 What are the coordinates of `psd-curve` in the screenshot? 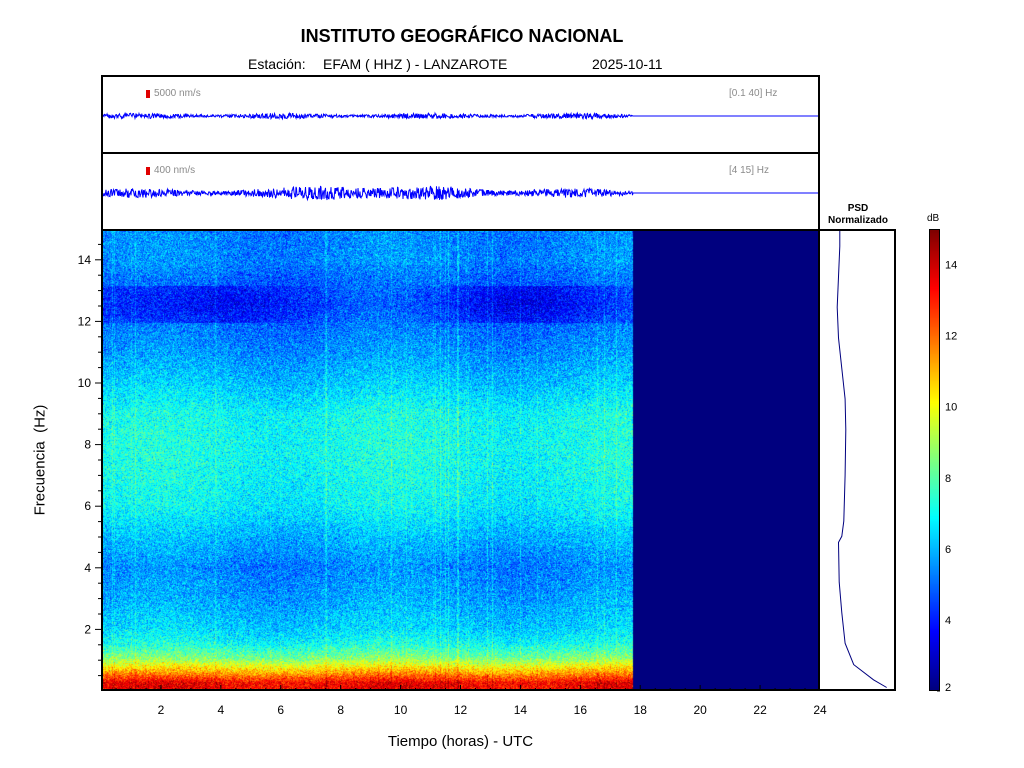 It's located at (861, 459).